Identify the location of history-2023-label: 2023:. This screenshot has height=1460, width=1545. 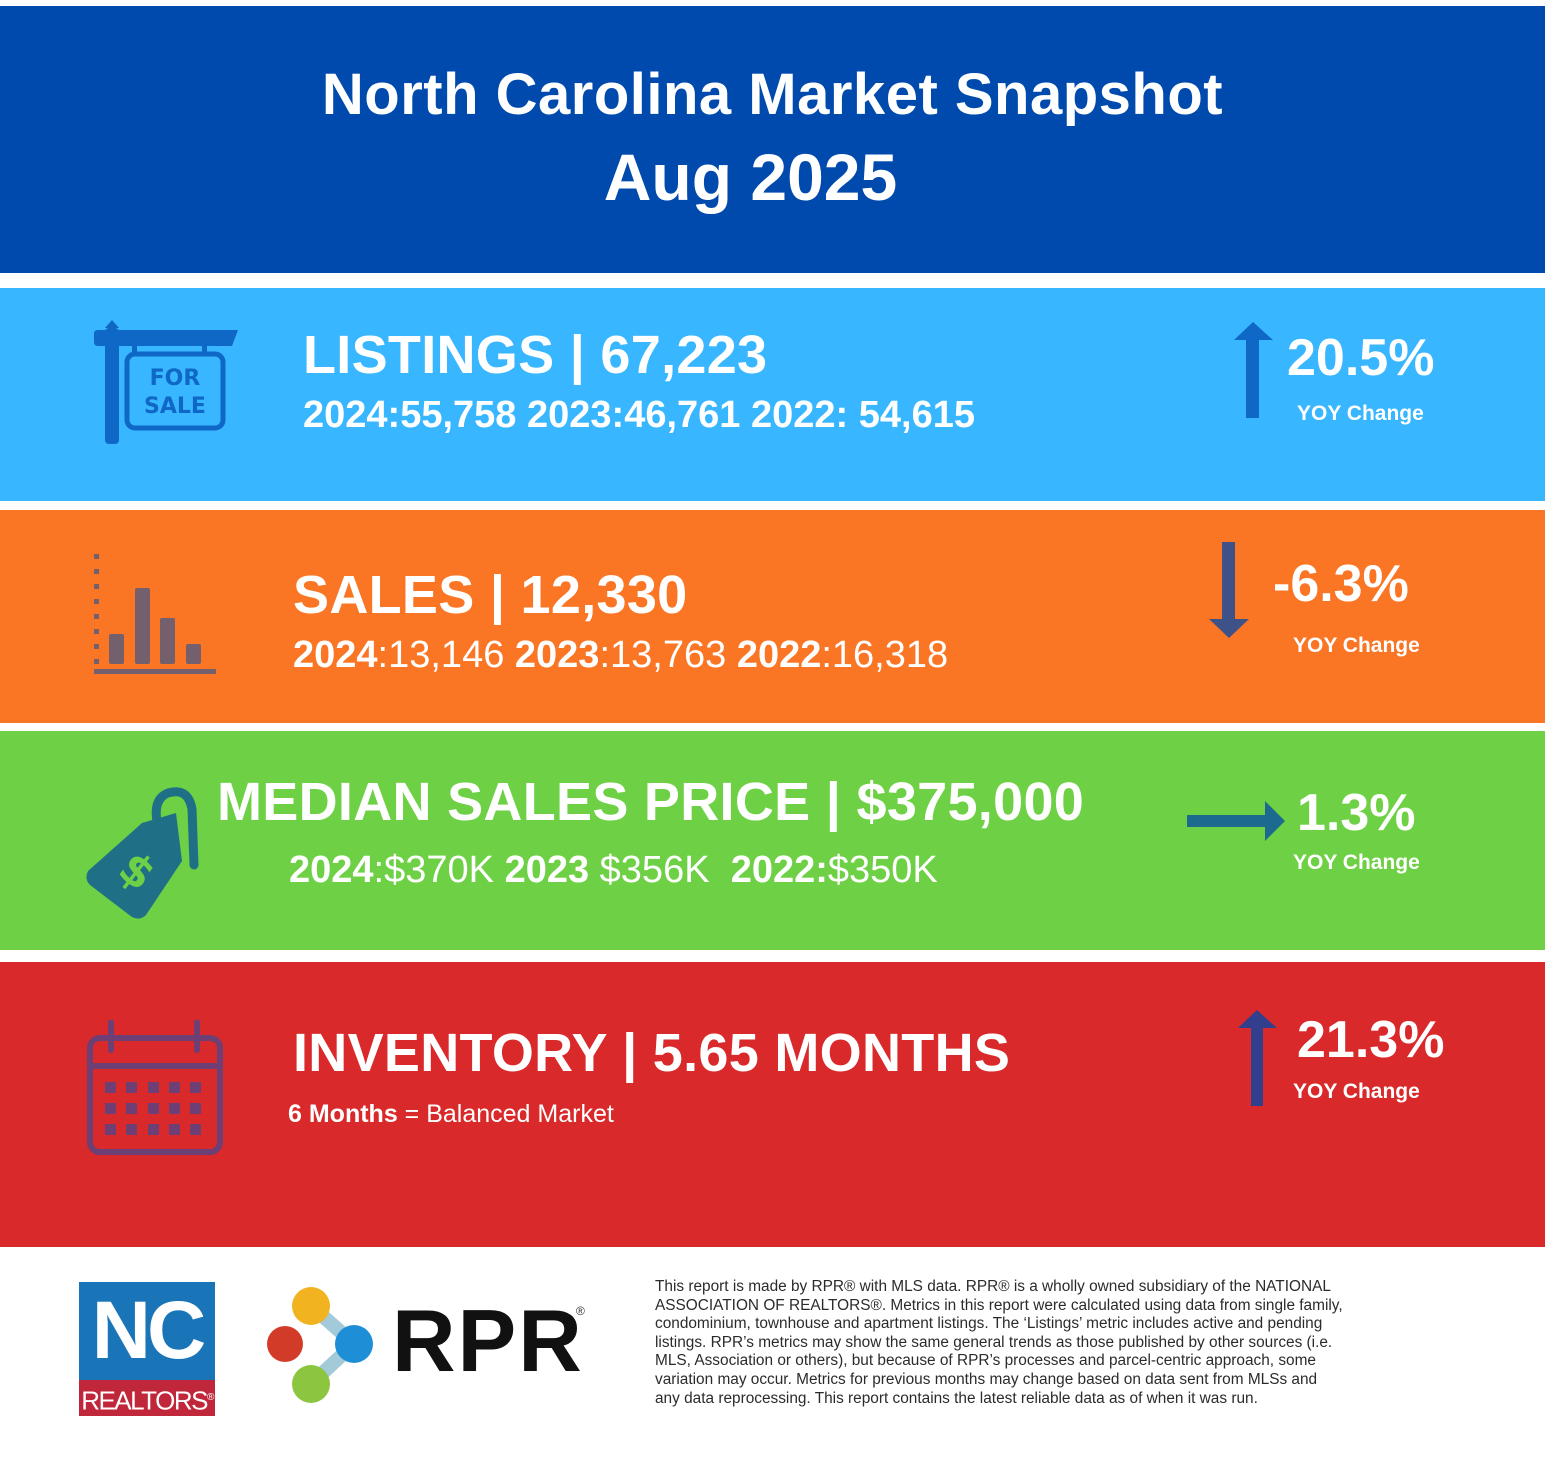
(576, 415).